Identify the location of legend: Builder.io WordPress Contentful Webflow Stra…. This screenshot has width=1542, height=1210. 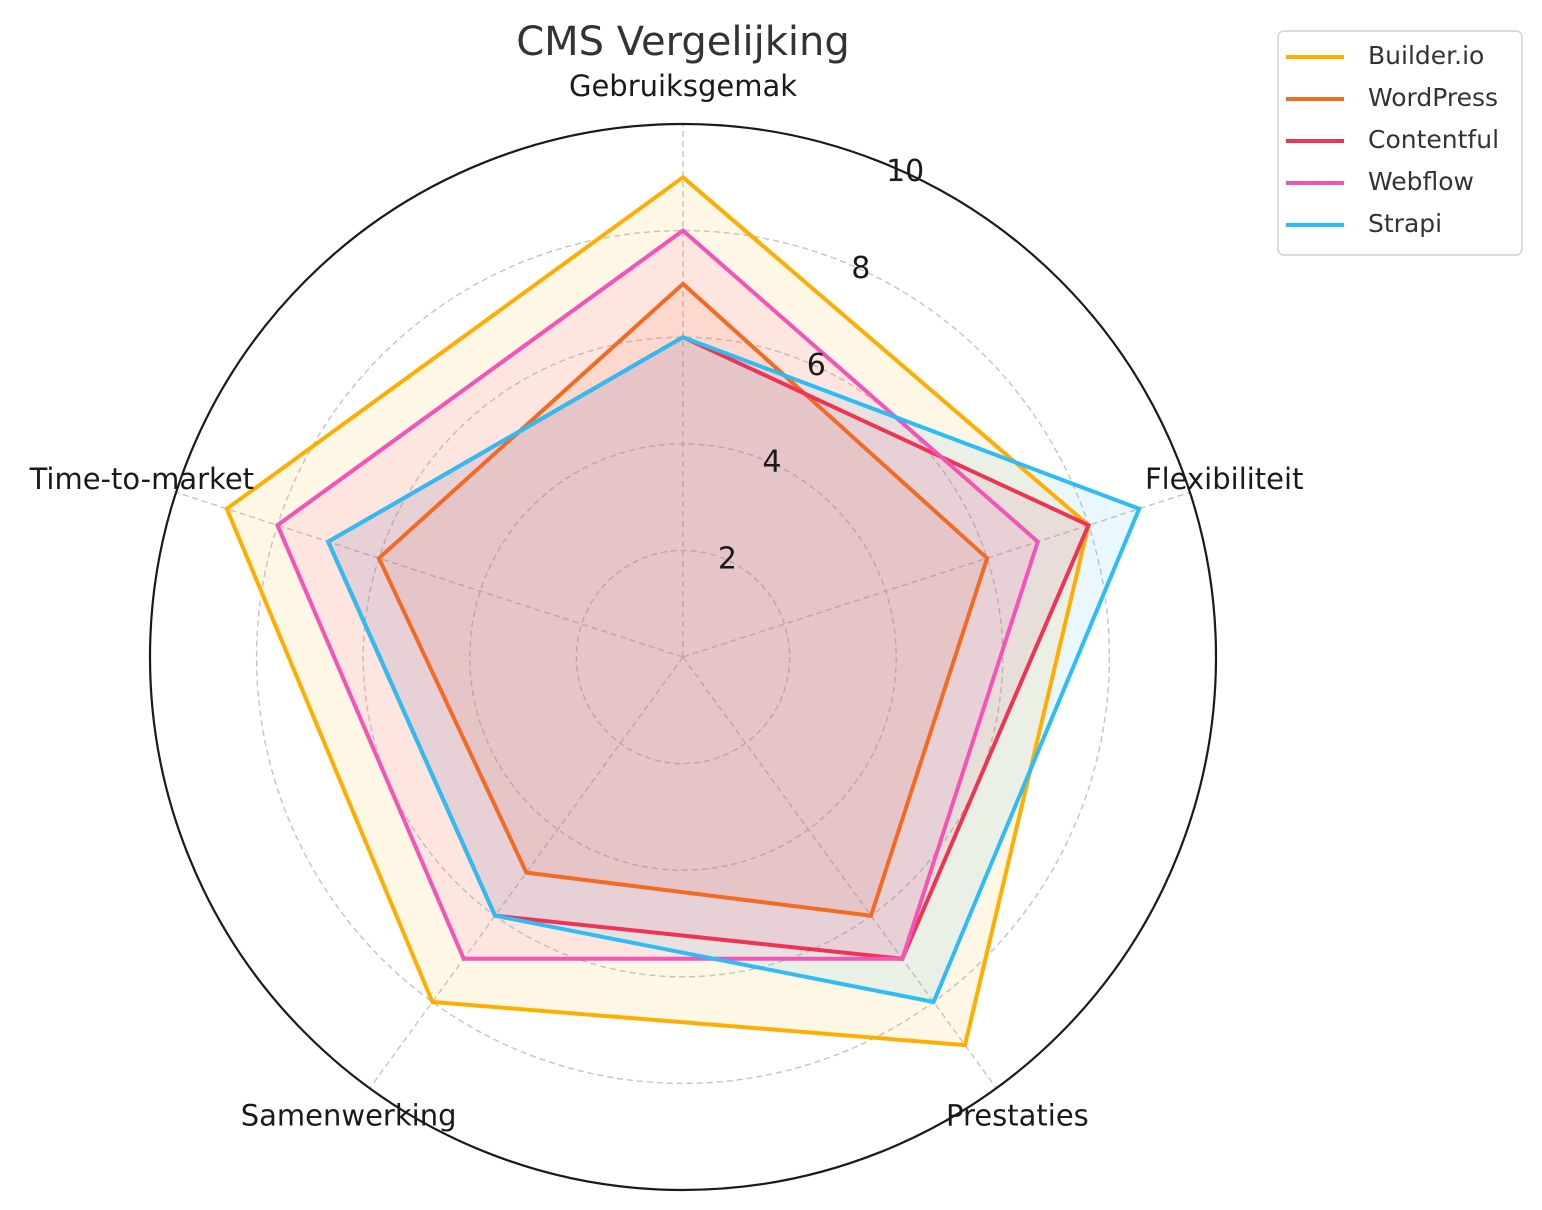
(1400, 143).